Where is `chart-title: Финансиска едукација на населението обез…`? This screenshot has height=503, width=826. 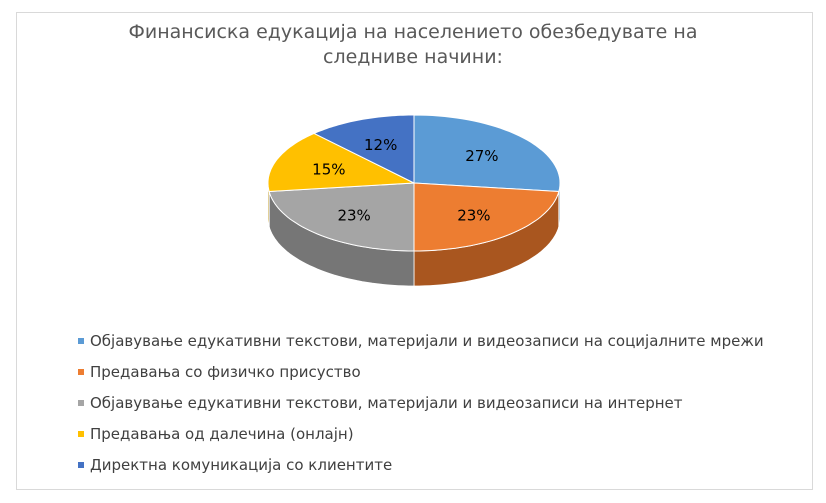
chart-title: Финансиска едукација на населението обез… is located at coordinates (413, 45).